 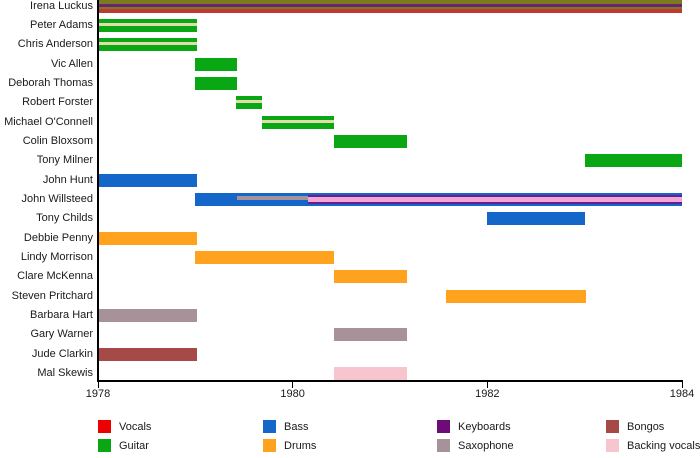 I want to click on bar-stripe-saxophone, so click(x=273, y=198).